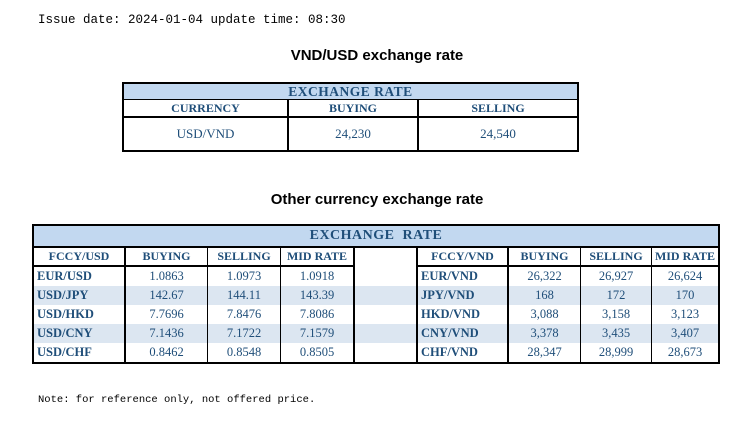  Describe the element at coordinates (167, 314) in the screenshot. I see `buying-rate-cell: 7.7696` at that location.